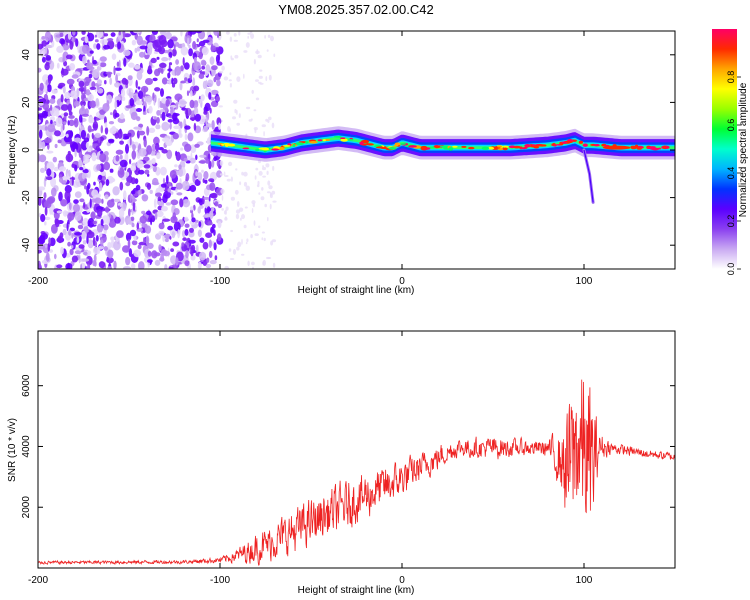 Image resolution: width=750 pixels, height=600 pixels. What do you see at coordinates (356, 590) in the screenshot?
I see `snr-x-label: Height of straight line (km)` at bounding box center [356, 590].